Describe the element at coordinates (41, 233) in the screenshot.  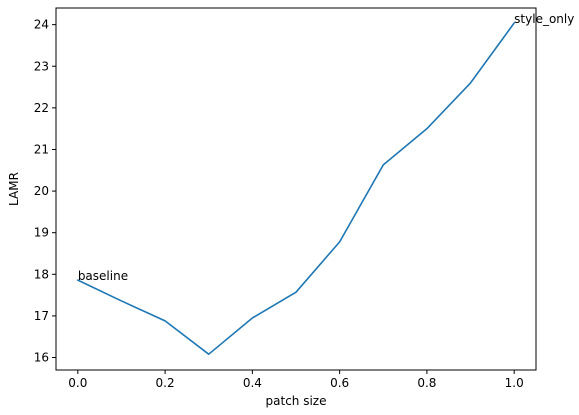
I see `y-tick-label: 19` at that location.